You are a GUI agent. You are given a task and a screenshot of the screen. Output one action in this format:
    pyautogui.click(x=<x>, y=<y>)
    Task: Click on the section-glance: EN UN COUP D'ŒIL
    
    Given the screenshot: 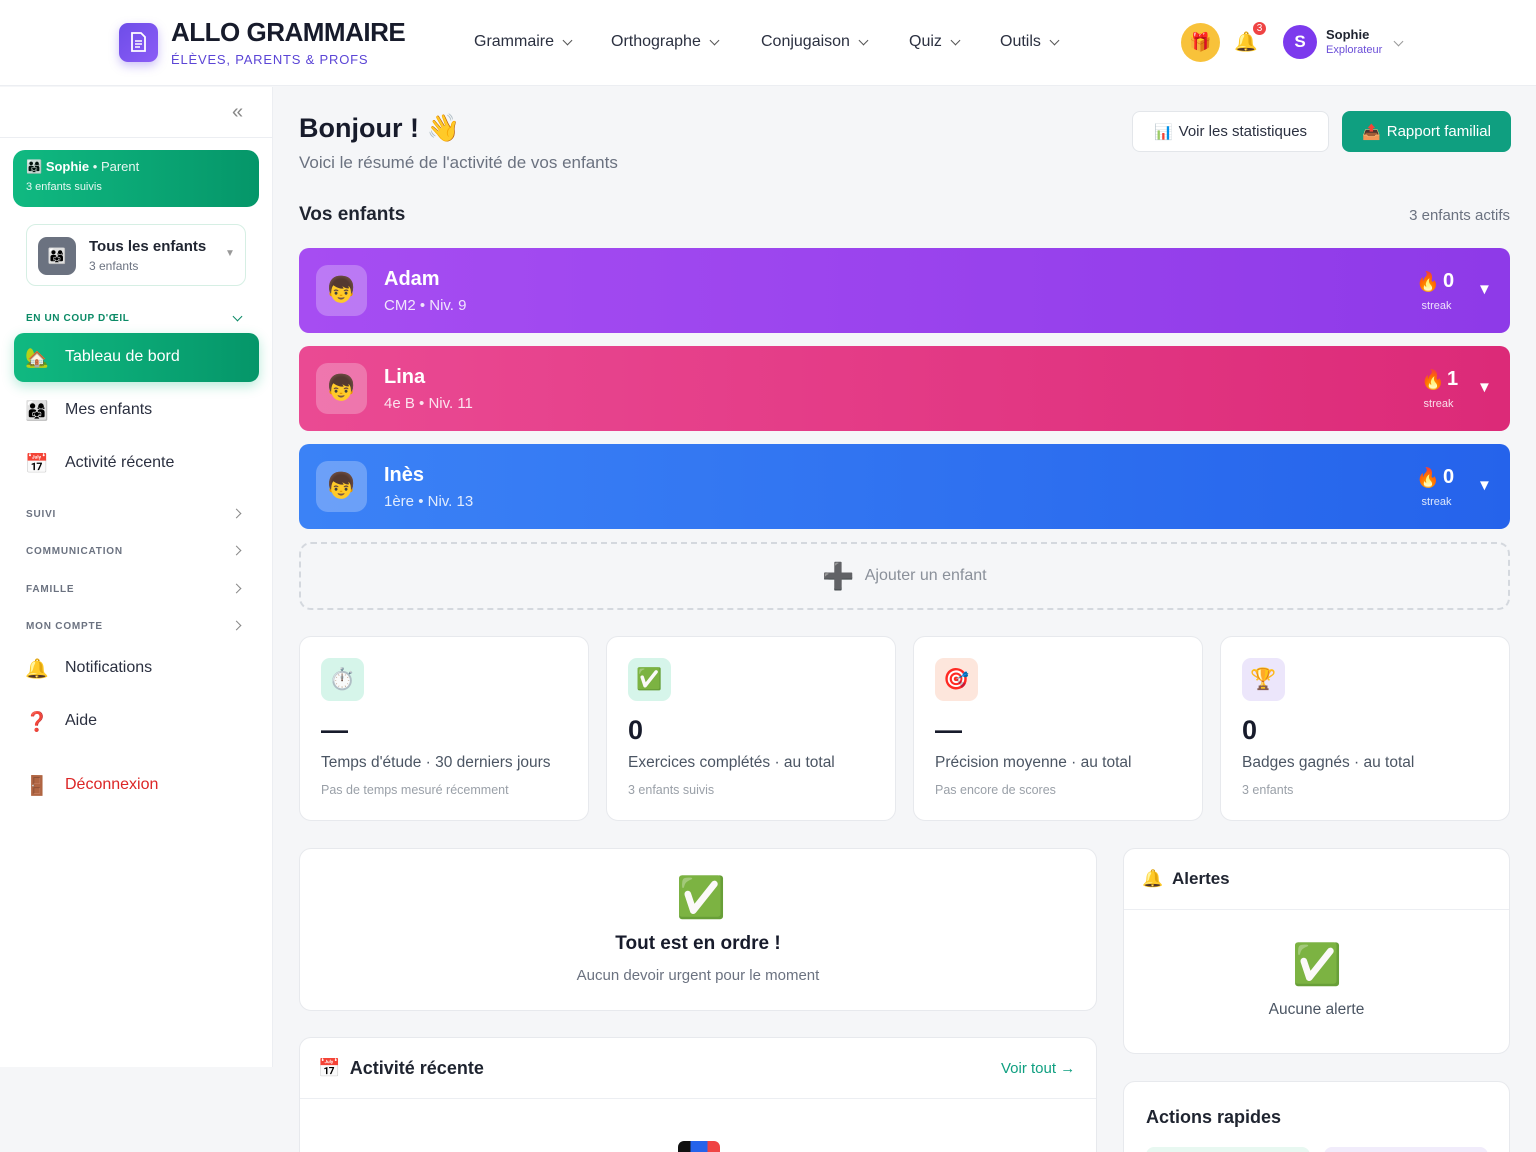 What is the action you would take?
    pyautogui.click(x=78, y=318)
    